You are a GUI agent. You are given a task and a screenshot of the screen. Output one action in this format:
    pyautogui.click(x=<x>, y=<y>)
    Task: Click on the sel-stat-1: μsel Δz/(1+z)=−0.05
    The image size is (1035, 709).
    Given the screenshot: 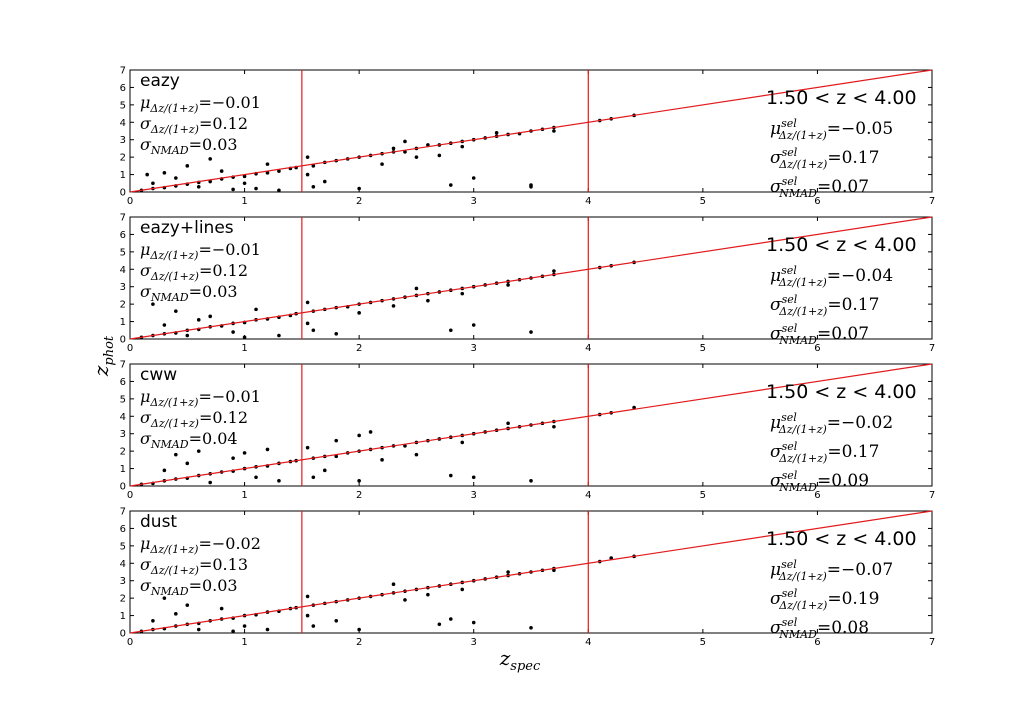 What is the action you would take?
    pyautogui.click(x=831, y=129)
    